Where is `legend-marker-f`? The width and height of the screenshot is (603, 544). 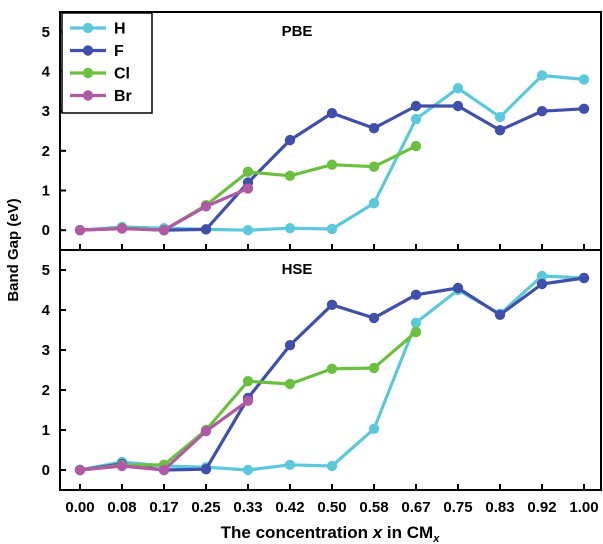 legend-marker-f is located at coordinates (88, 50).